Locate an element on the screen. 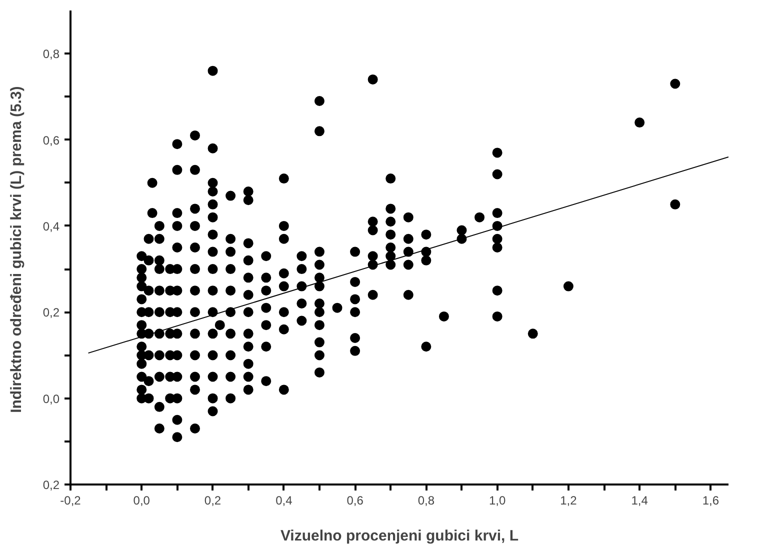 The image size is (758, 547). x-tick-label: 1,0 is located at coordinates (497, 501).